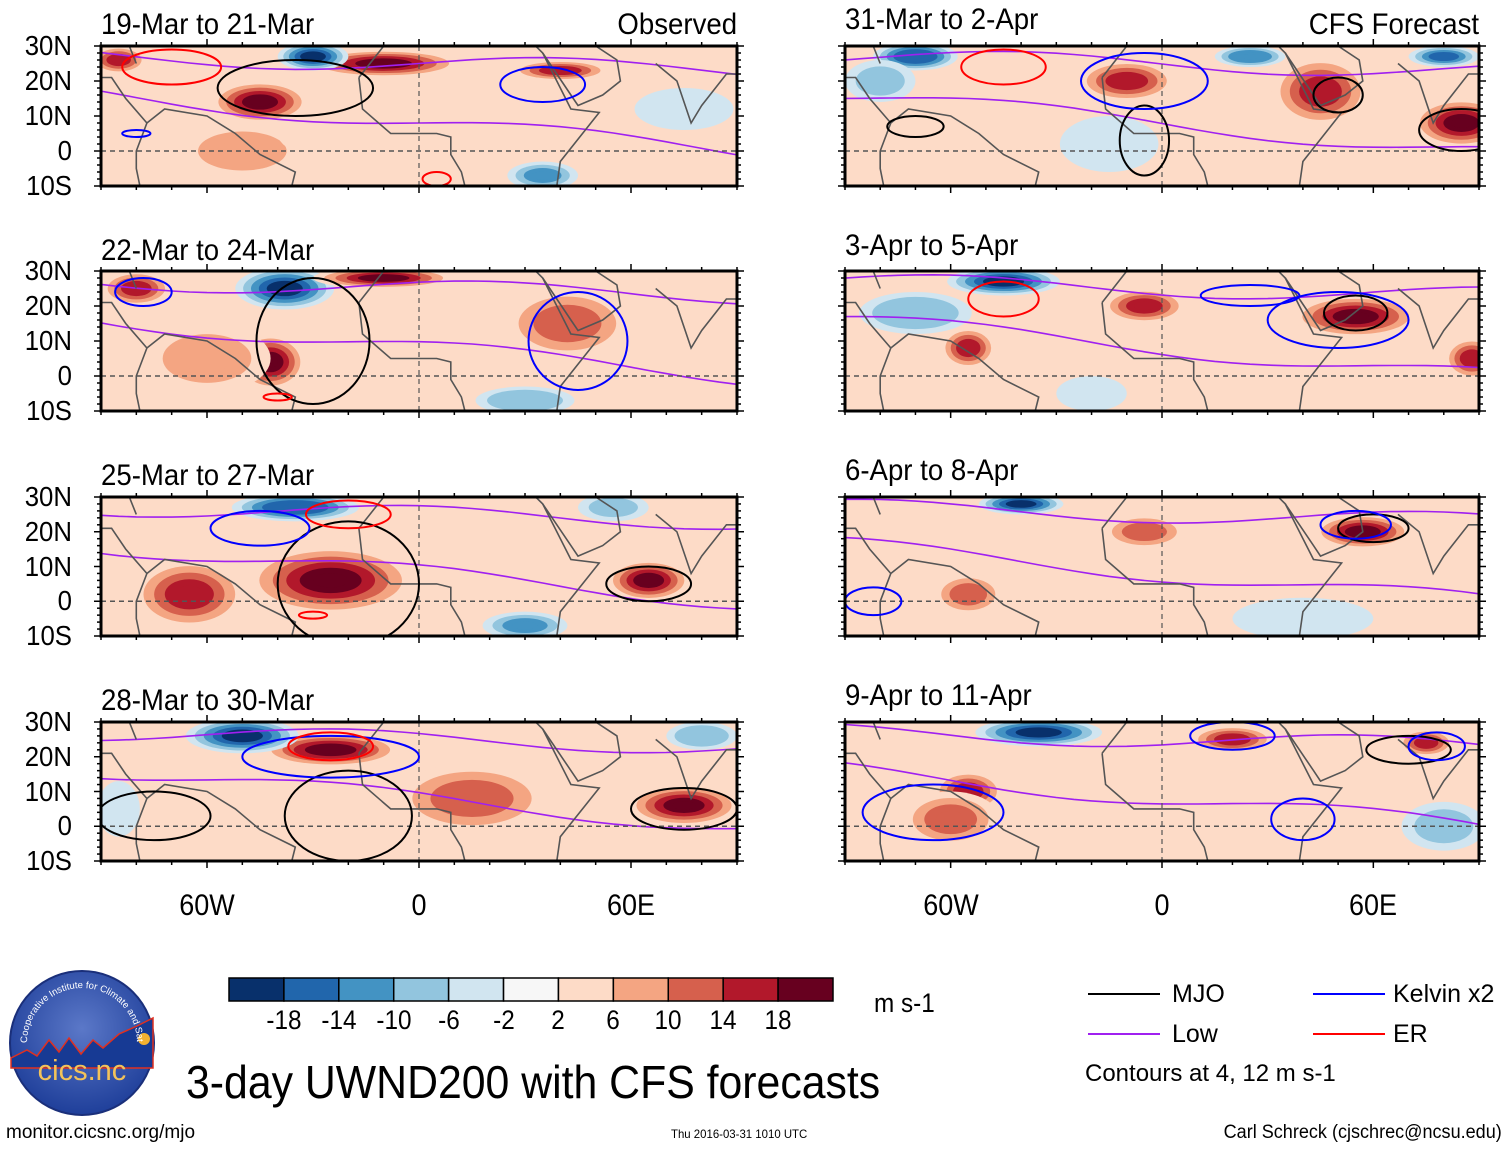 The width and height of the screenshot is (1510, 1149). What do you see at coordinates (938, 695) in the screenshot?
I see `panel-title-fcst-4: 9-Apr to 11-Apr` at bounding box center [938, 695].